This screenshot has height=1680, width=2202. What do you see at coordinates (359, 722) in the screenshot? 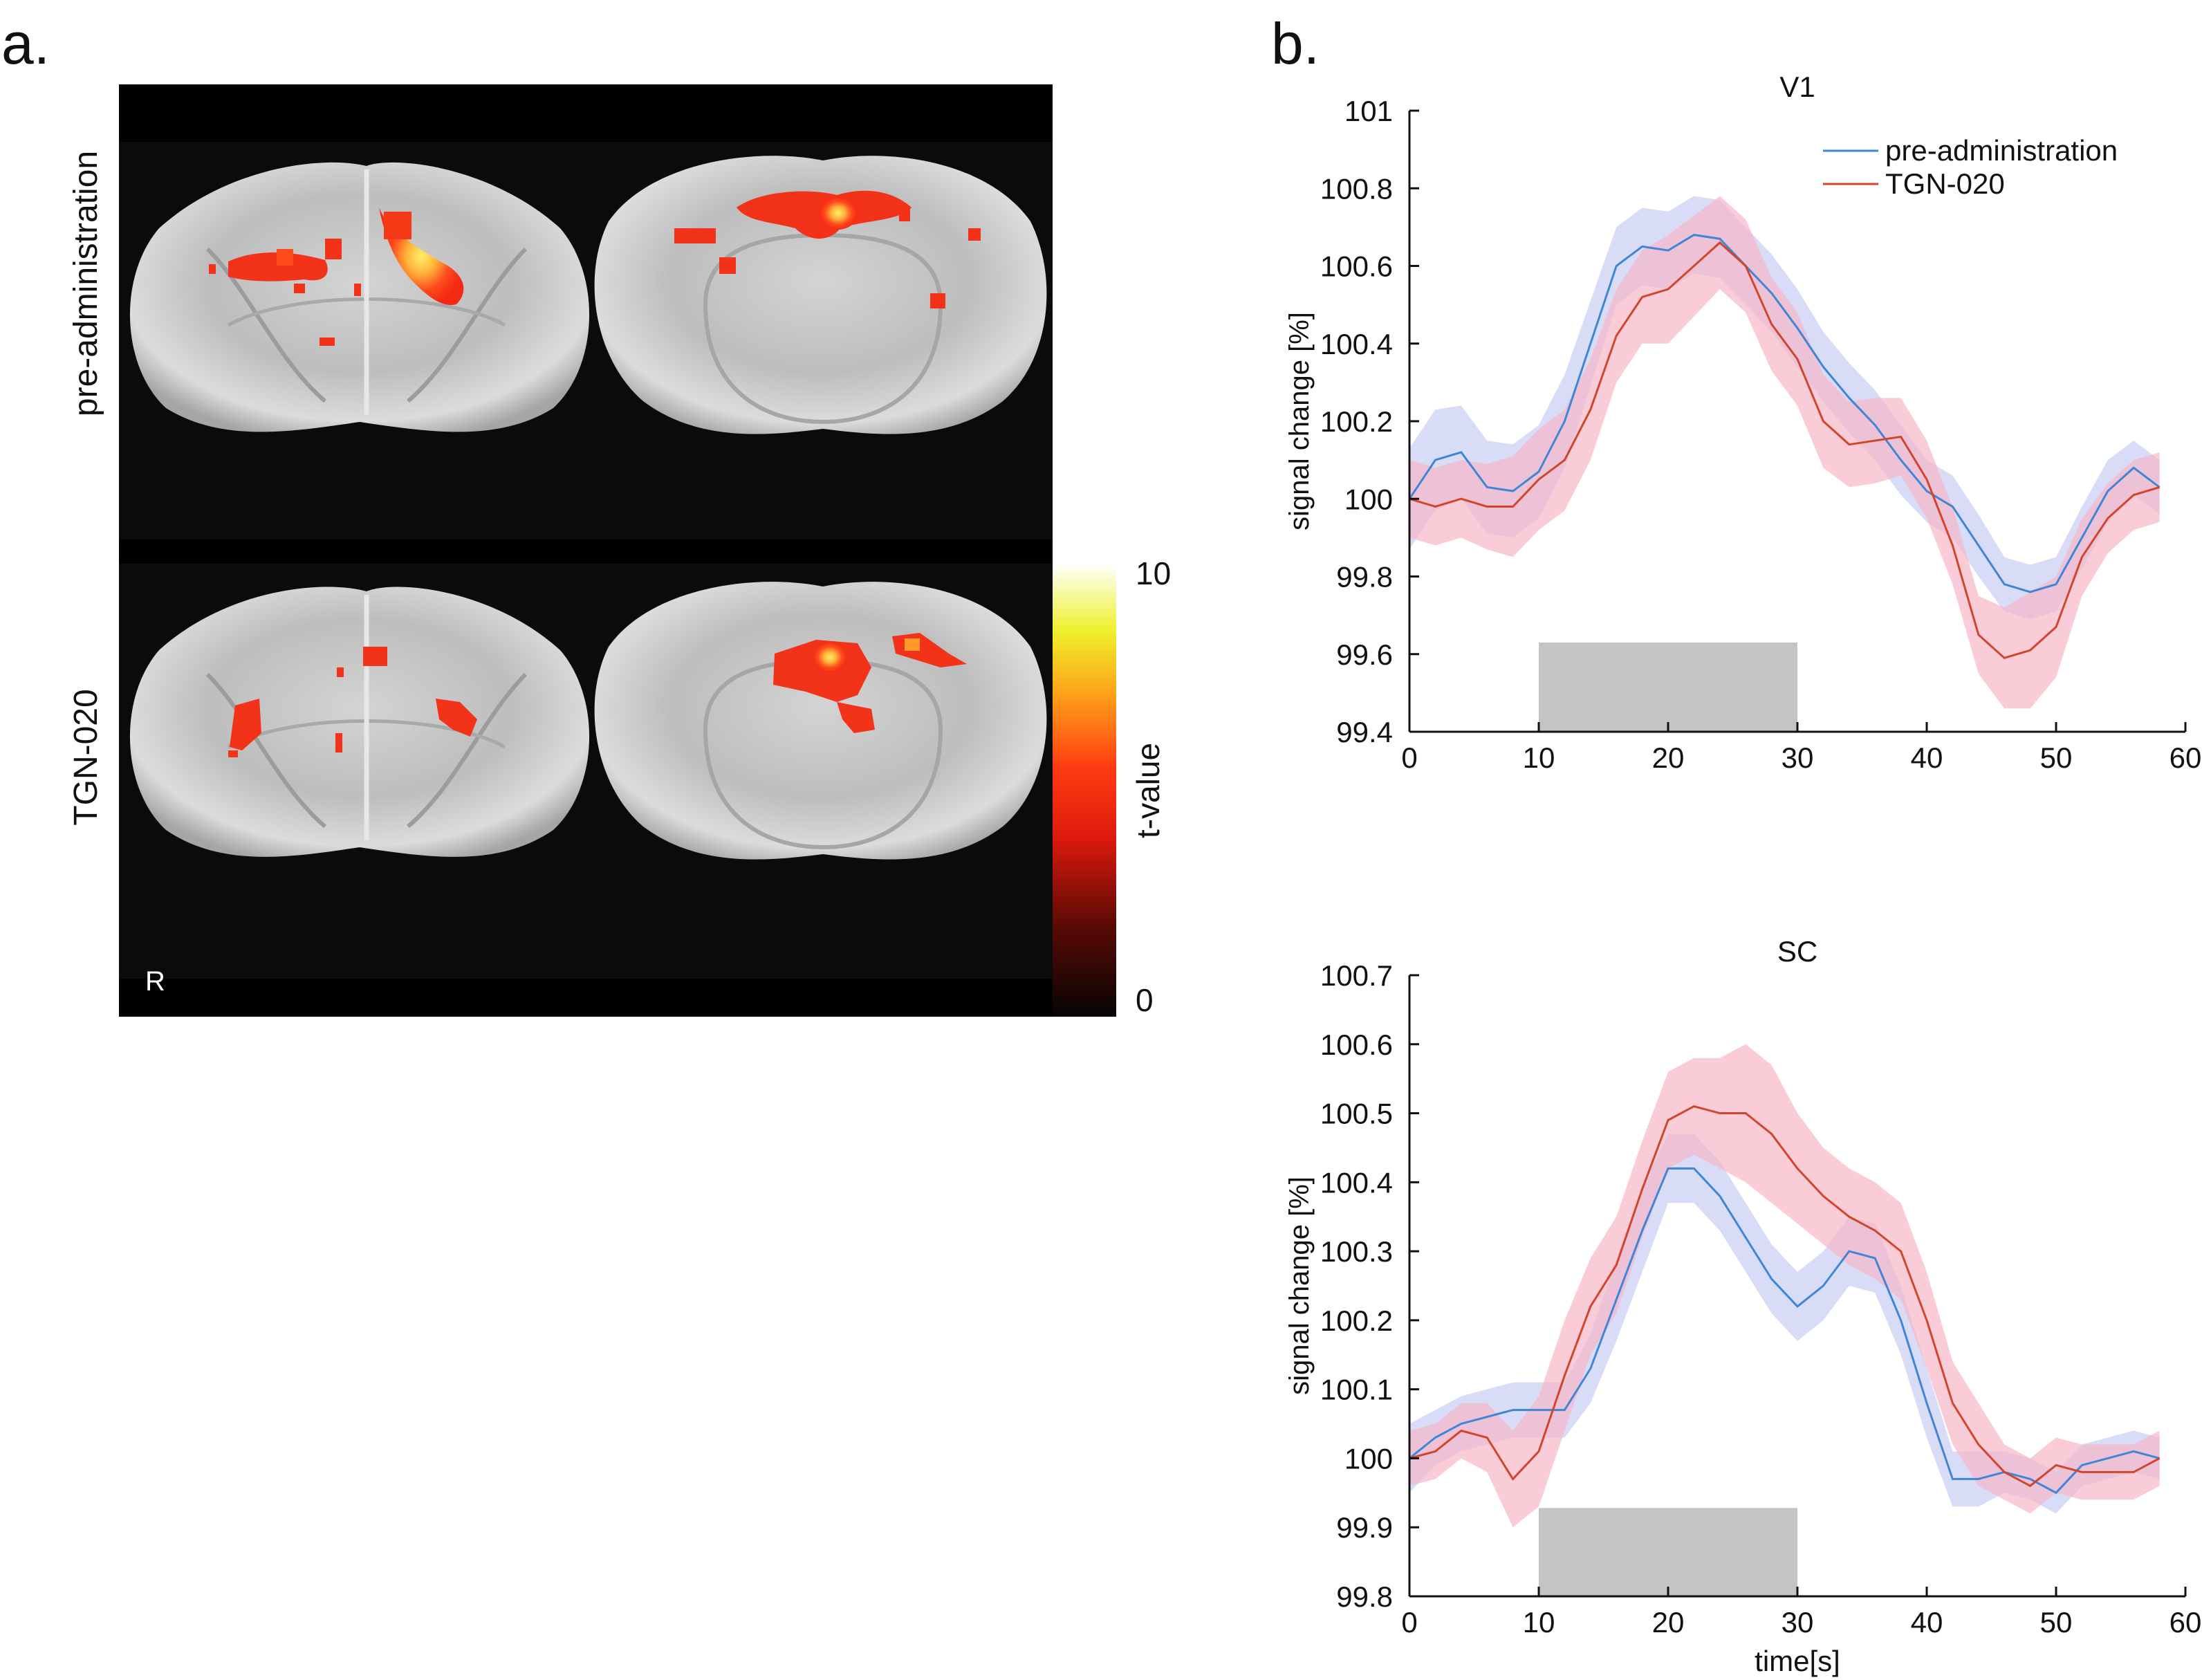
I see `brain-slice-tgn-anterior` at bounding box center [359, 722].